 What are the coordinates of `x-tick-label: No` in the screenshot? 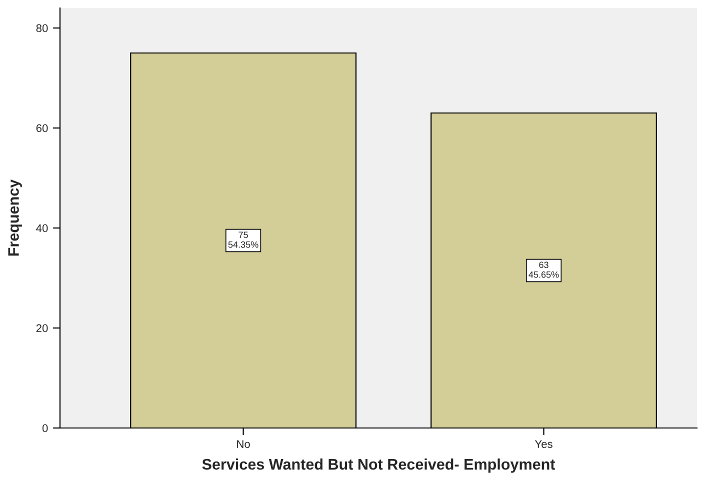 It's located at (243, 444).